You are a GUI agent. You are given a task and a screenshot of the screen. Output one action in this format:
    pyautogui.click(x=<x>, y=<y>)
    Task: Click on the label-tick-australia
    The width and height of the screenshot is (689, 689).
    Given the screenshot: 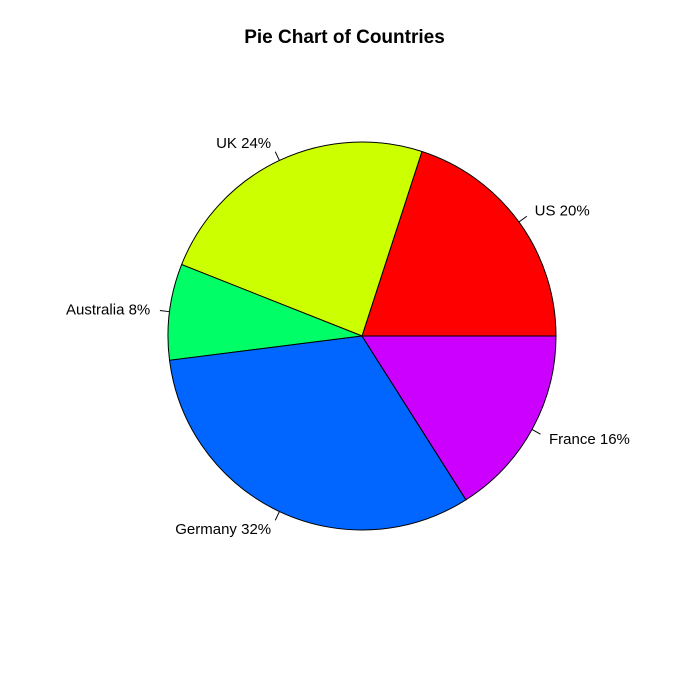 What is the action you would take?
    pyautogui.click(x=164, y=311)
    